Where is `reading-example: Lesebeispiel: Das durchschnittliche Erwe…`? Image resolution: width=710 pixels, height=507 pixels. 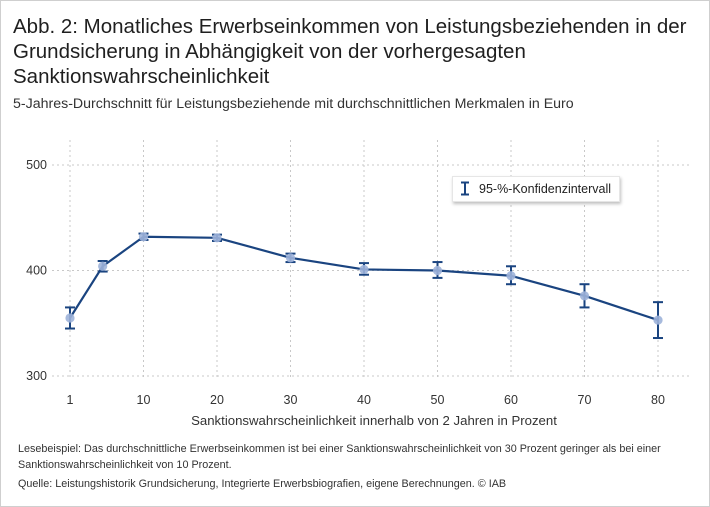
reading-example: Lesebeispiel: Das durchschnittliche Erwe… is located at coordinates (339, 457).